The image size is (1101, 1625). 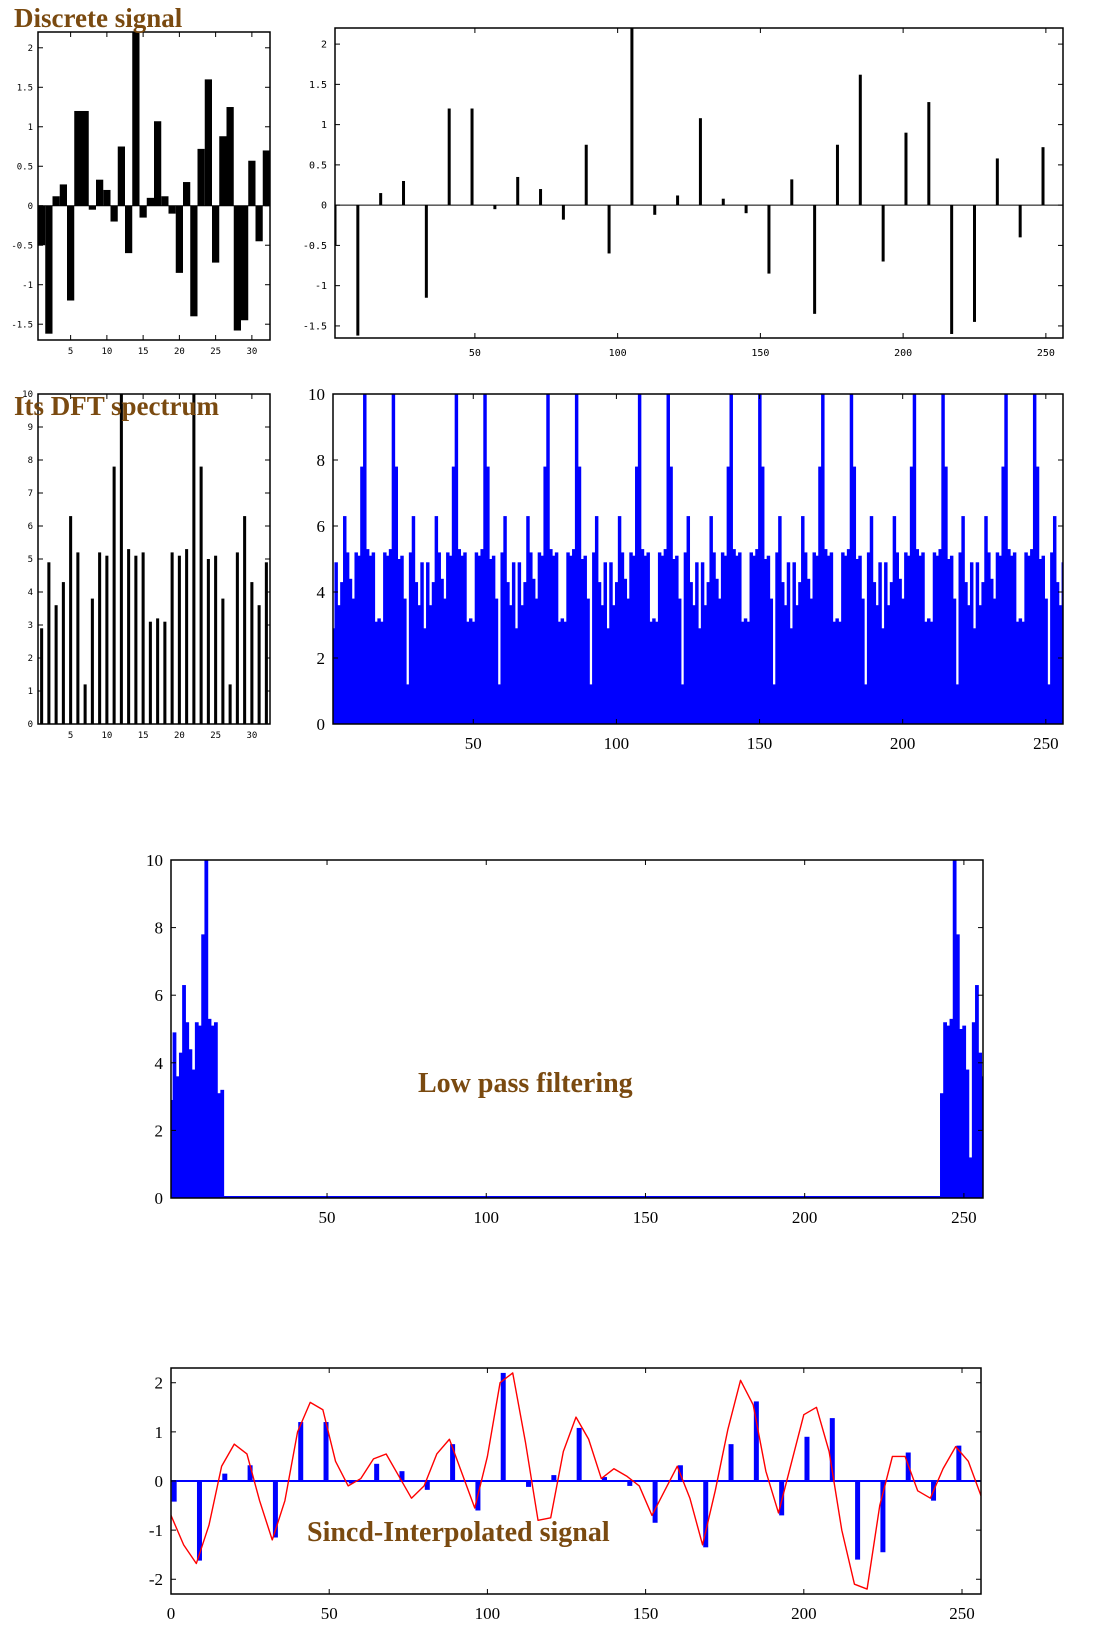 I want to click on discrete-large-ytick-label: 0.5, so click(x=318, y=165).